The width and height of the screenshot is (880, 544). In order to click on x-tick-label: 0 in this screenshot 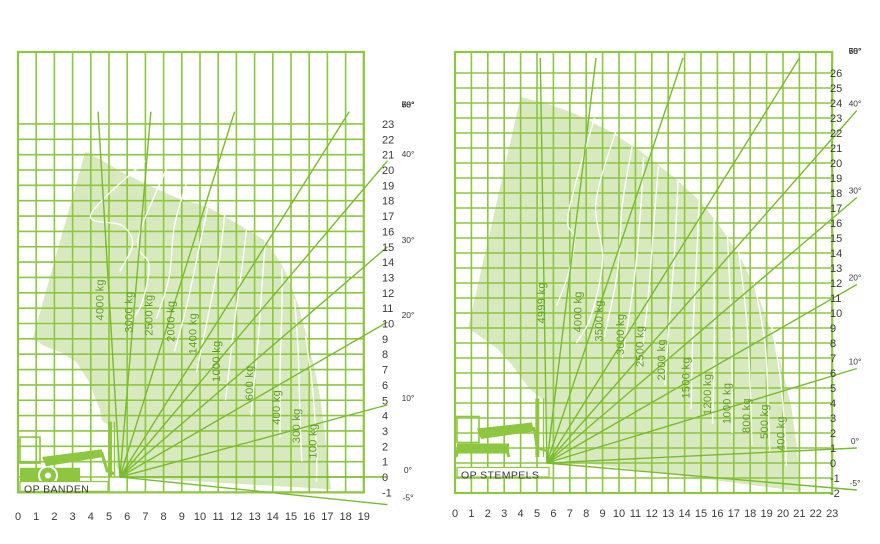, I will do `click(455, 514)`.